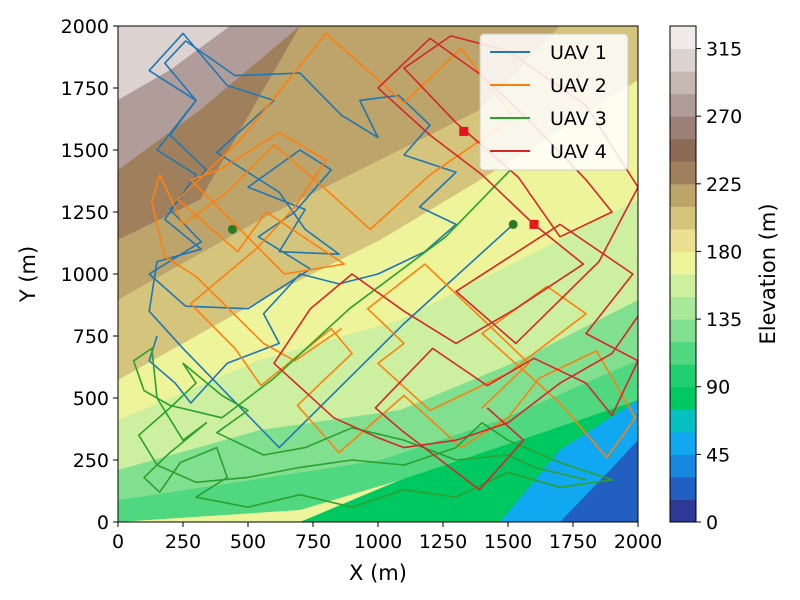  Describe the element at coordinates (85, 89) in the screenshot. I see `y-tick-label: 1750` at that location.